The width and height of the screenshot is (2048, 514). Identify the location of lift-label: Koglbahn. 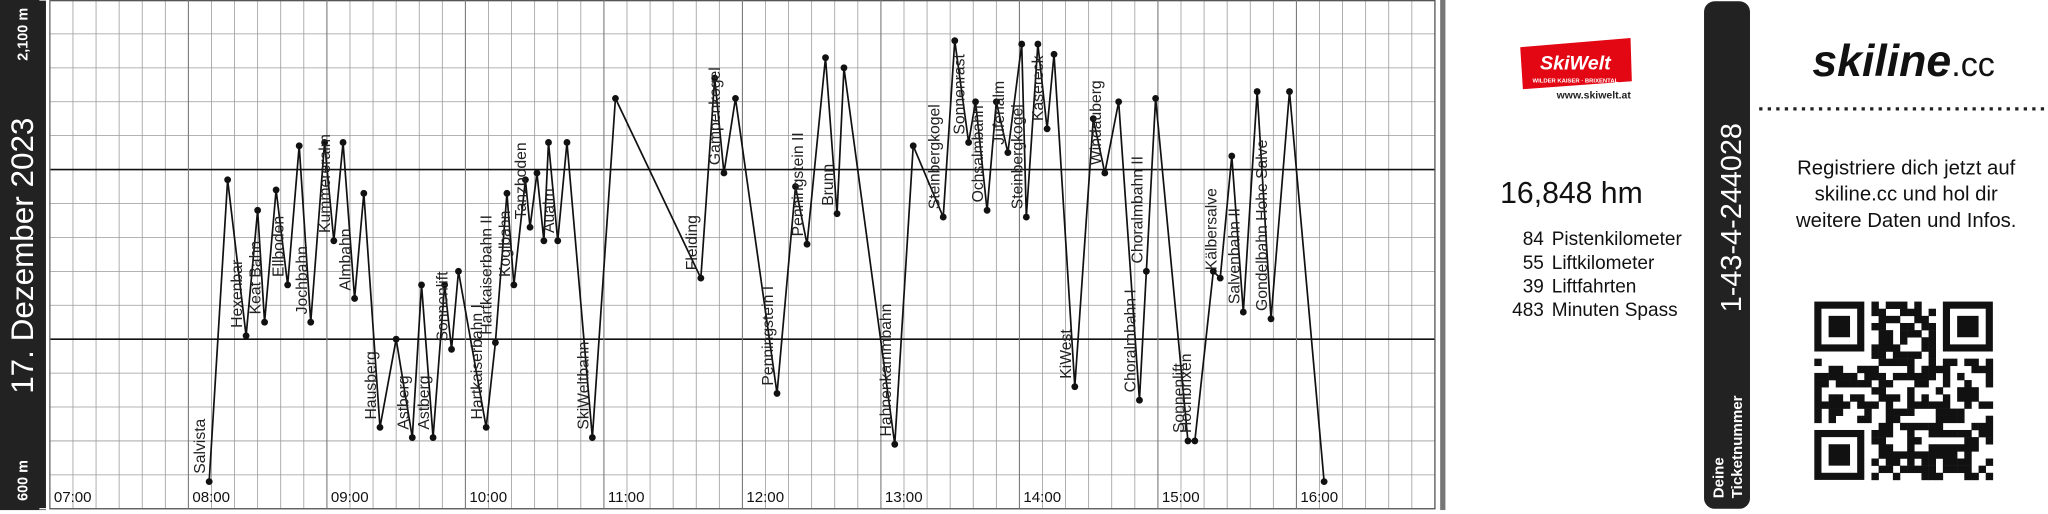
(505, 244).